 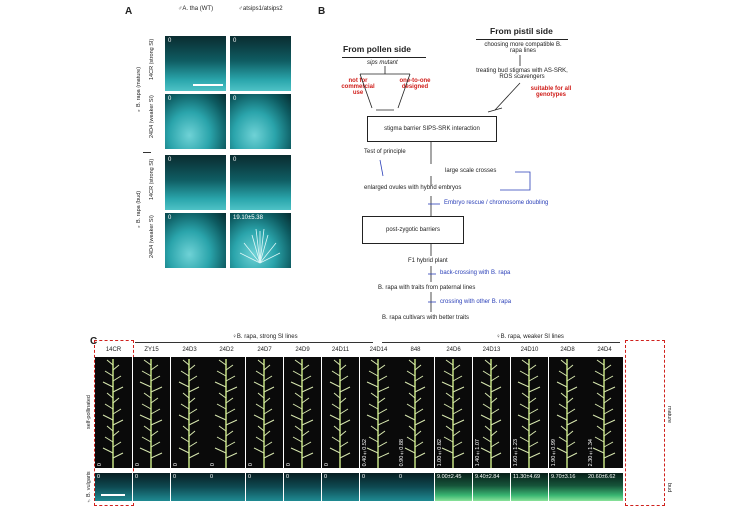 I want to click on plant-photo: 0.40±0.52, so click(x=378, y=412).